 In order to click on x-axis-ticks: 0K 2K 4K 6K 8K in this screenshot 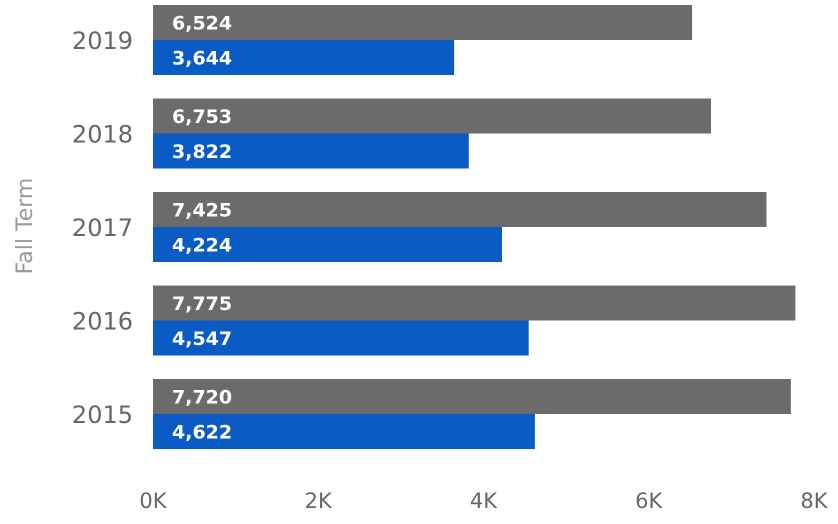, I will do `click(483, 501)`.